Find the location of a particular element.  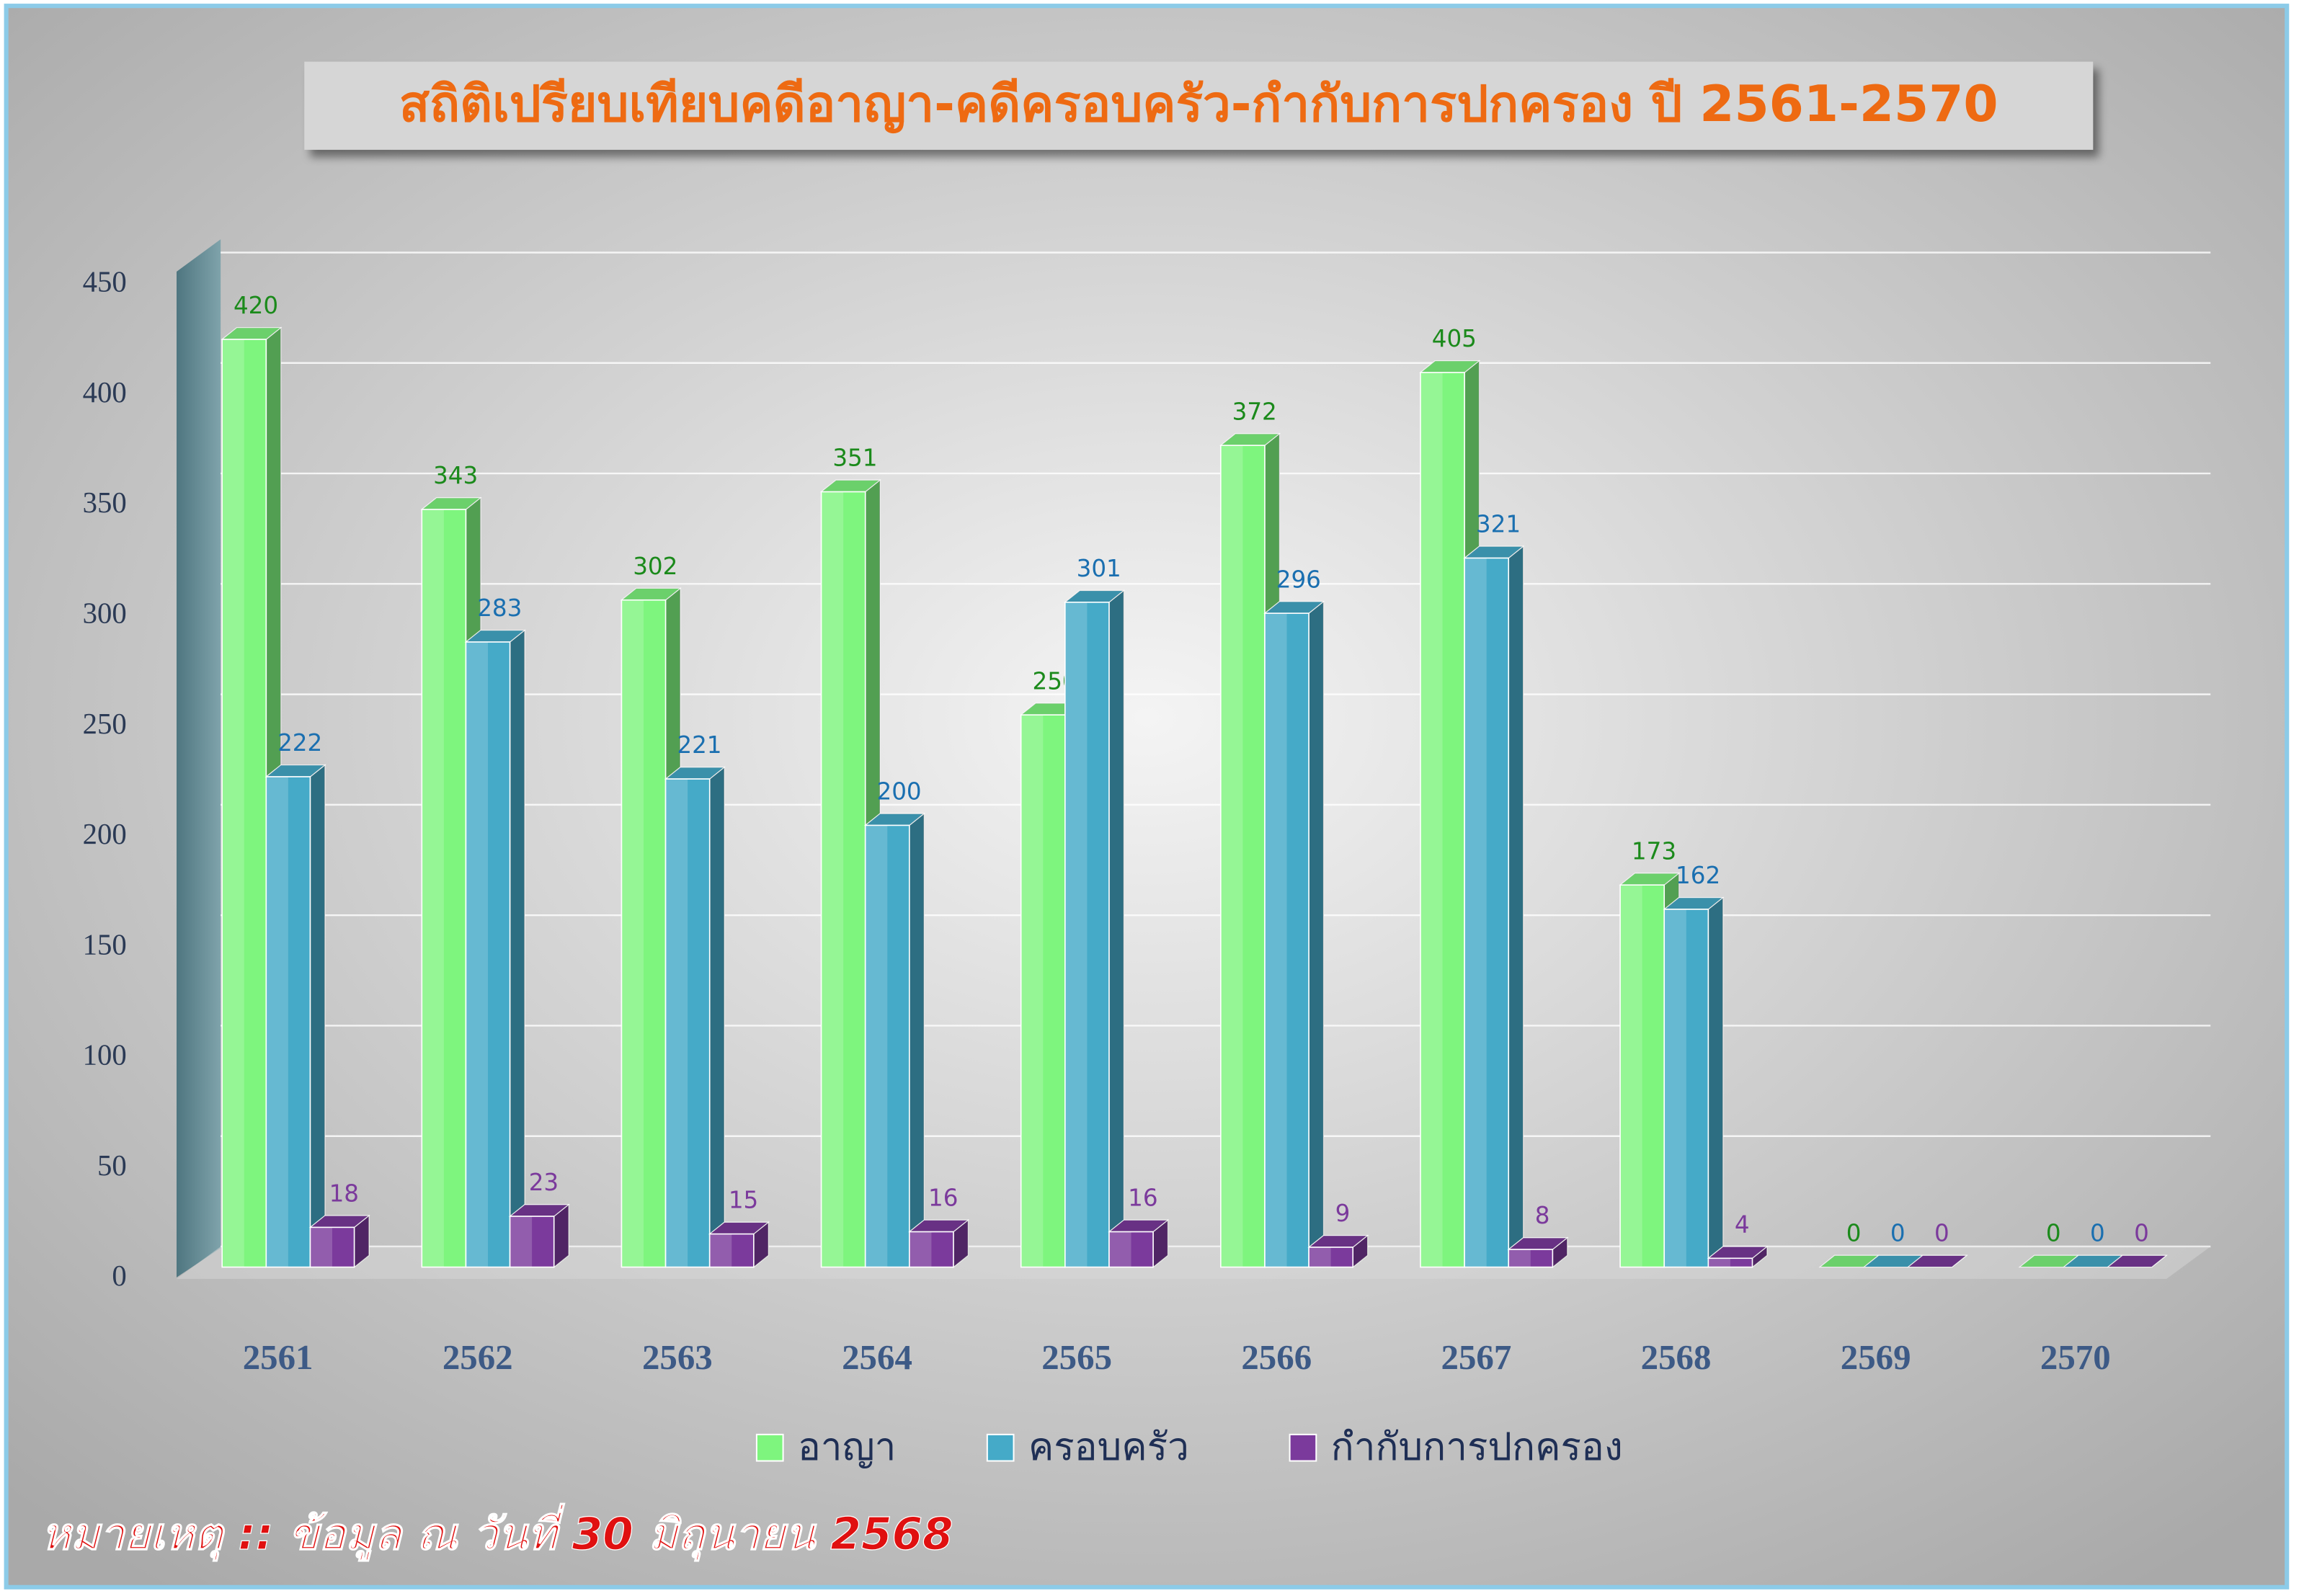

value-label: 372 is located at coordinates (1254, 412).